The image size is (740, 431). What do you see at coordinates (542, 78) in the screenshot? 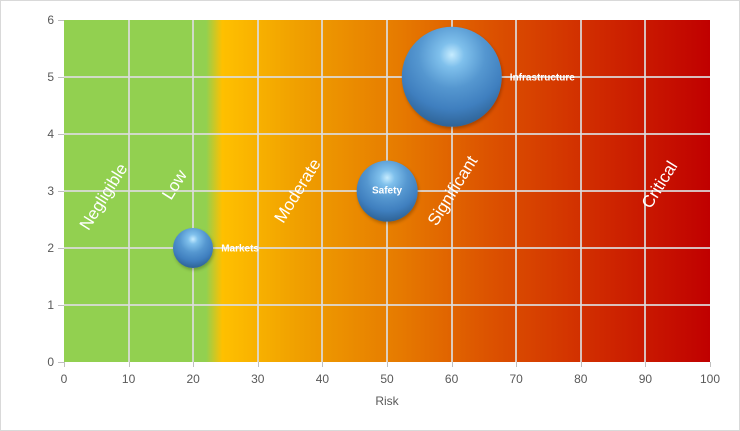
I see `bubble-label-infrastructure: Infrastructure` at bounding box center [542, 78].